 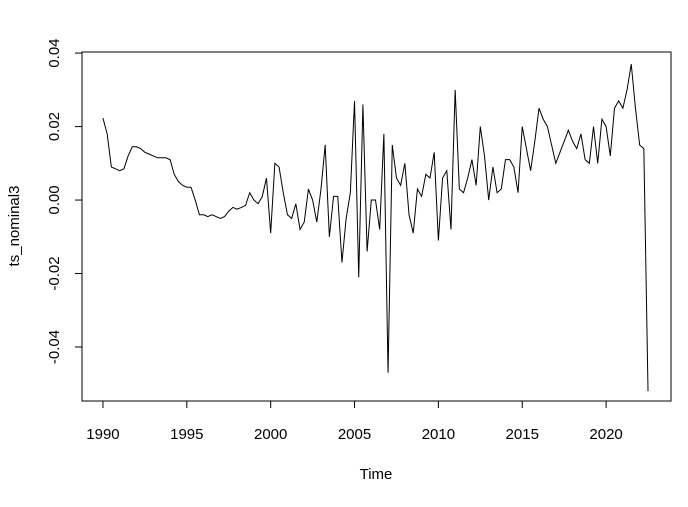 What do you see at coordinates (54, 126) in the screenshot?
I see `y-tick-label: 0.02` at bounding box center [54, 126].